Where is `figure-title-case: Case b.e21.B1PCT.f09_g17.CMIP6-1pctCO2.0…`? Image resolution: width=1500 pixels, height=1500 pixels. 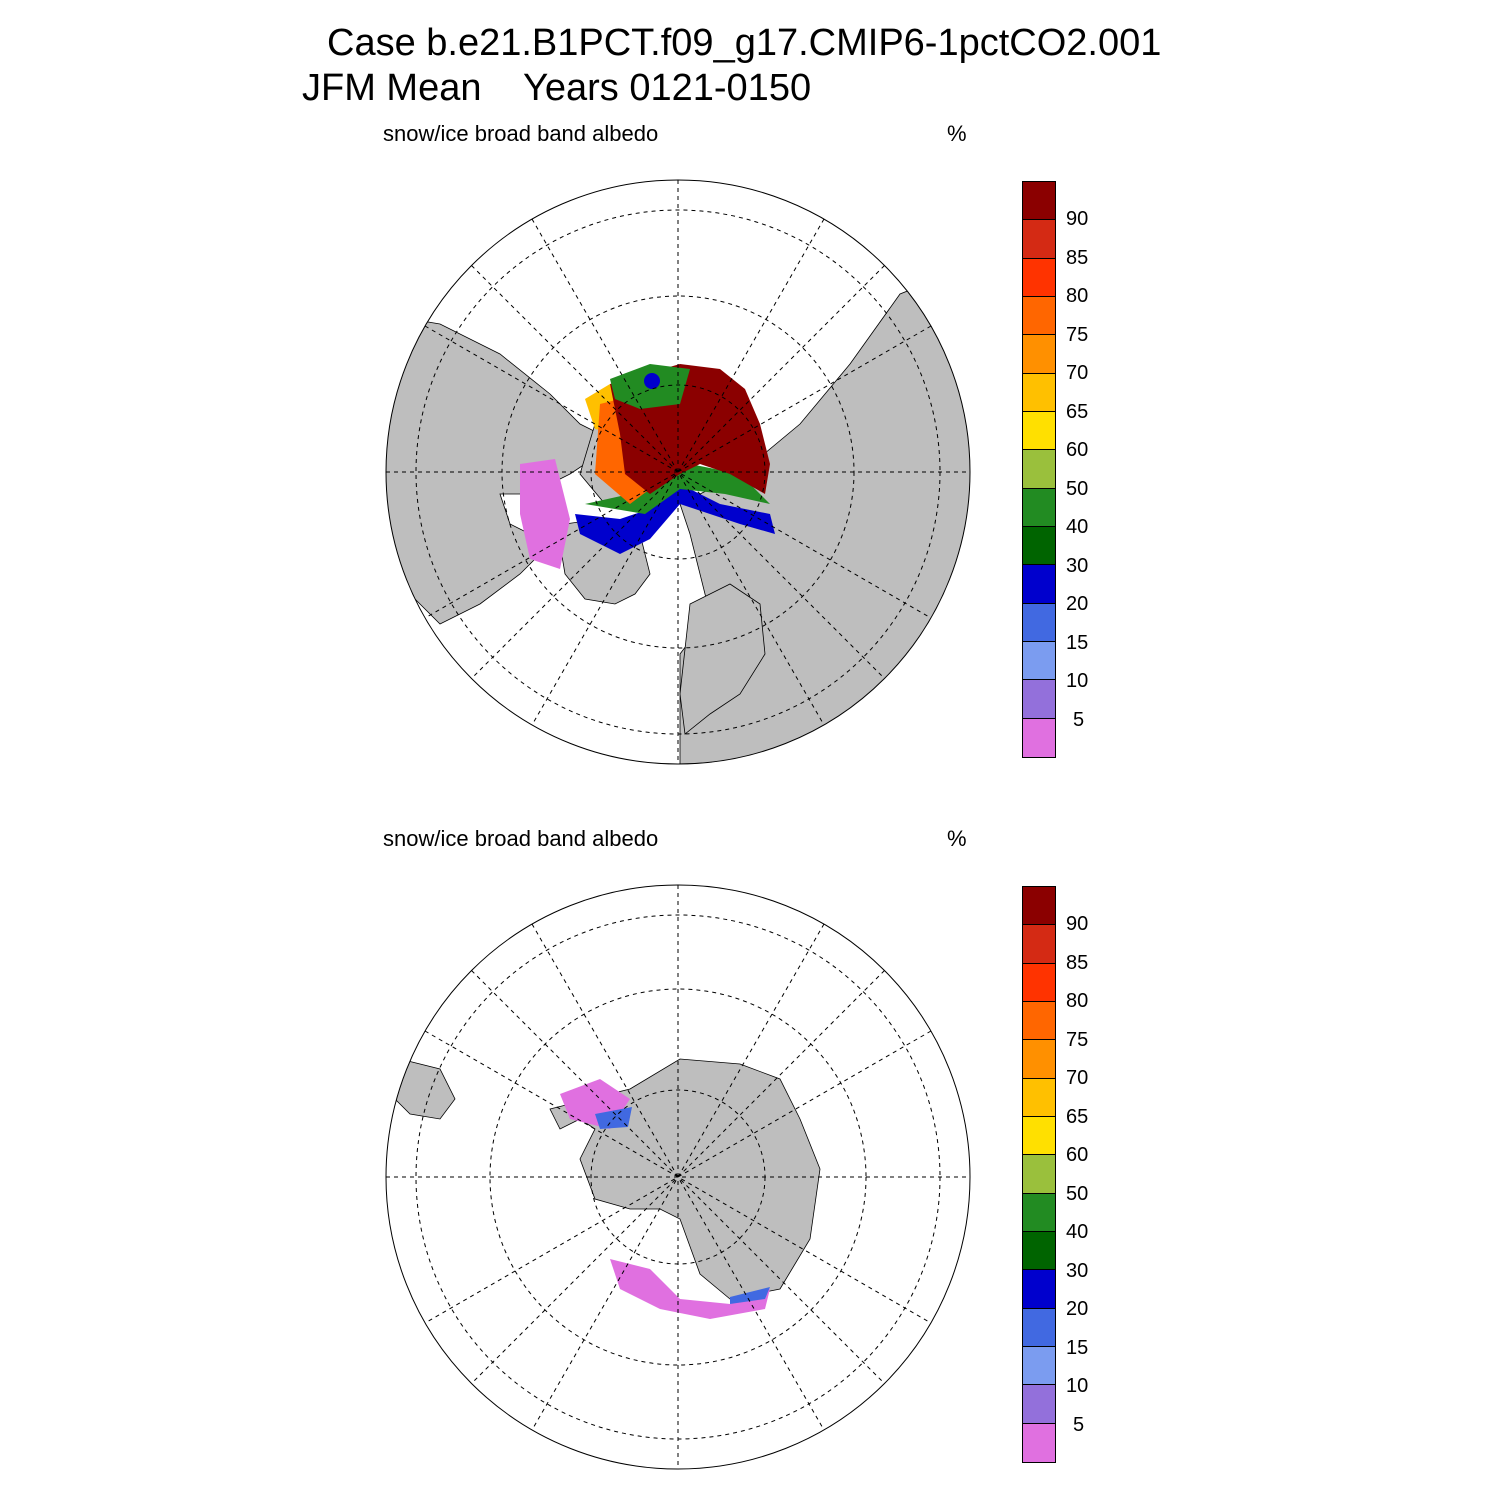 figure-title-case: Case b.e21.B1PCT.f09_g17.CMIP6-1pctCO2.0… is located at coordinates (744, 43).